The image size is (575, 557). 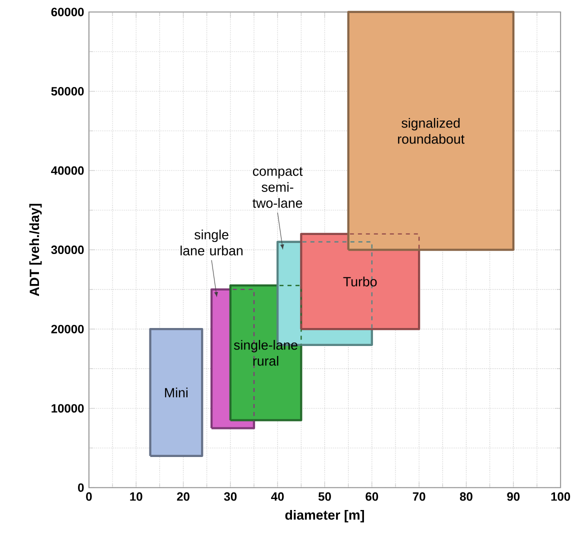 I want to click on y-axis-title: ADT [veh./day], so click(x=35, y=250).